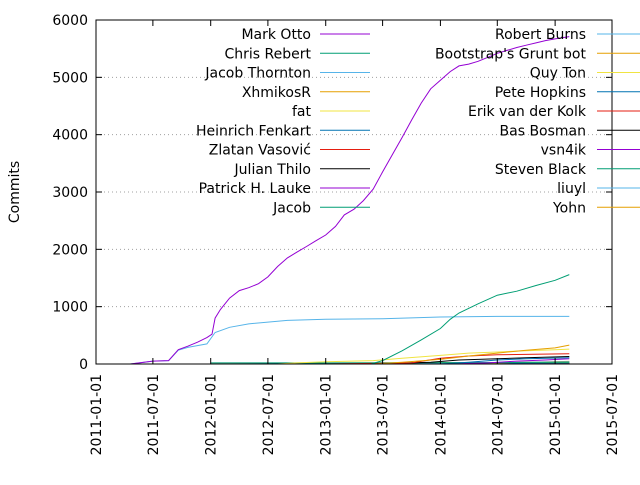 The width and height of the screenshot is (640, 485). I want to click on legend-label: Jacob, so click(291, 208).